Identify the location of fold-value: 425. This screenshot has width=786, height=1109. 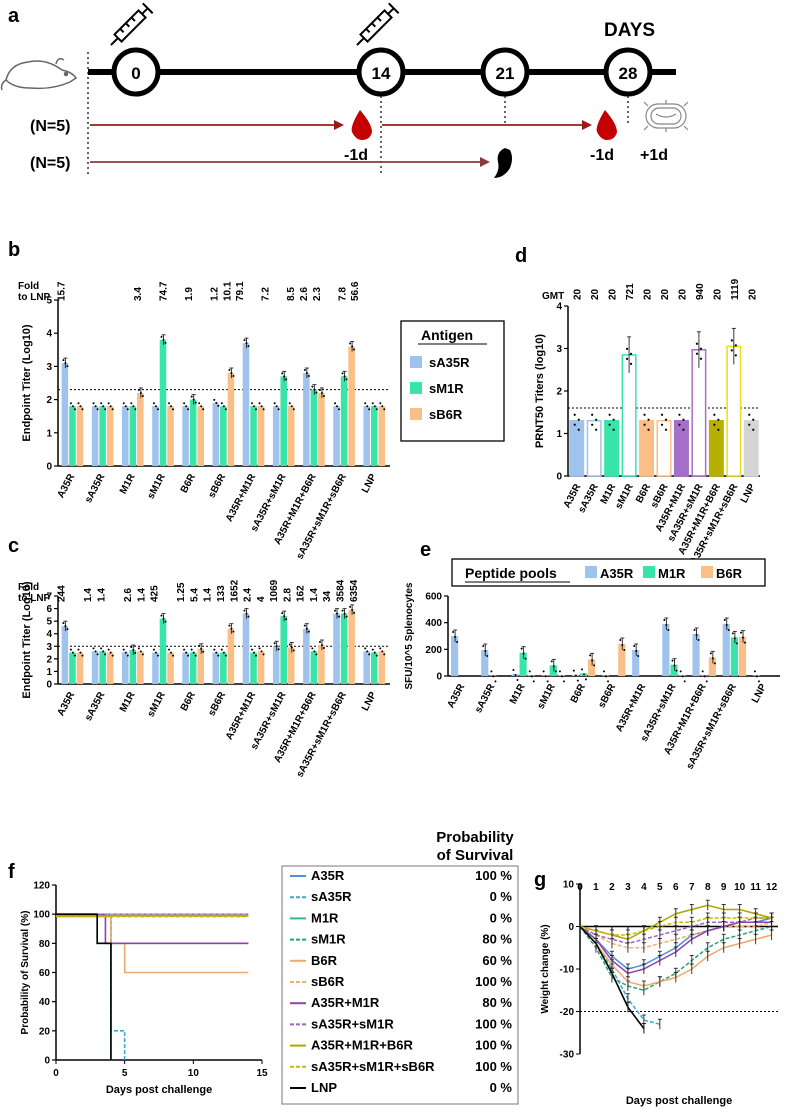
(155, 593).